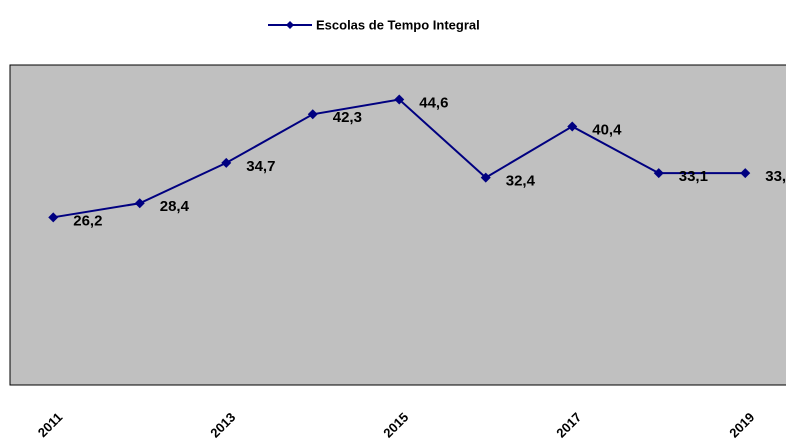 The image size is (786, 440). Describe the element at coordinates (87, 220) in the screenshot. I see `data-label: 26,2` at that location.